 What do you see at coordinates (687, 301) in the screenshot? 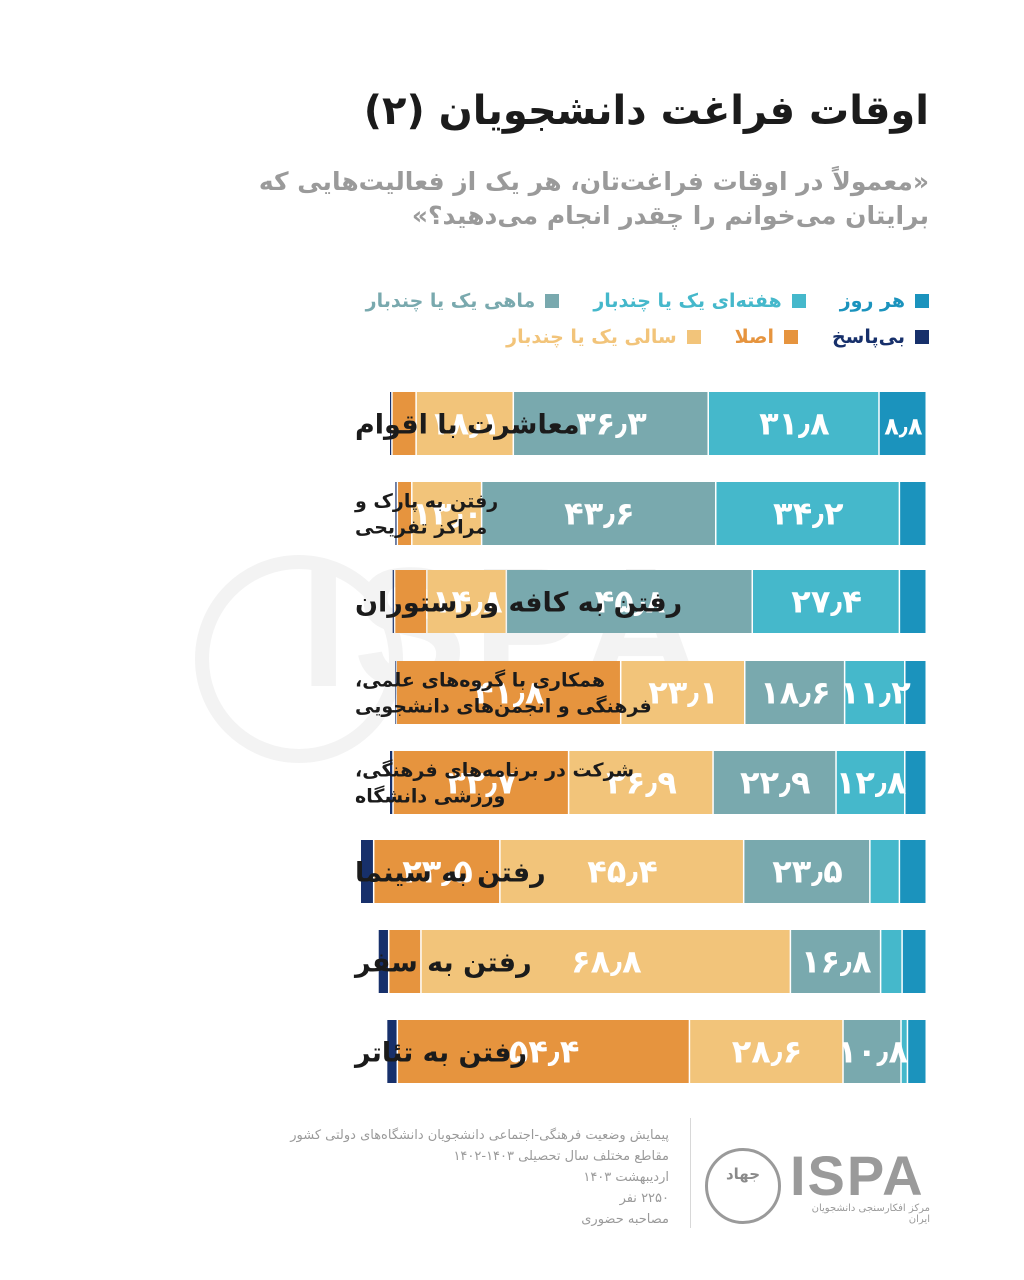
I see `legend-label-weekly: هفته‌ای یک یا چندبار` at bounding box center [687, 301].